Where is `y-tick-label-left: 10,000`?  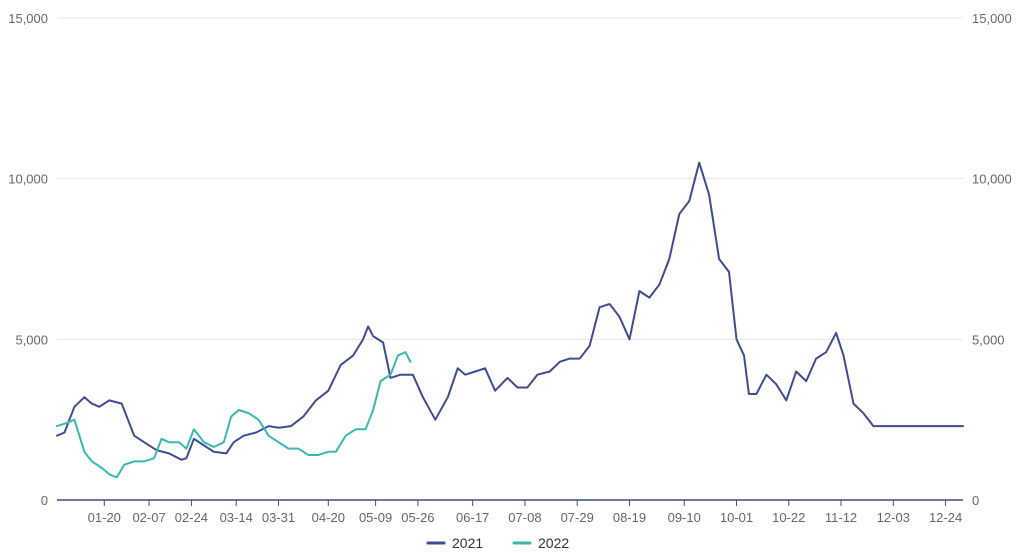 y-tick-label-left: 10,000 is located at coordinates (28, 179).